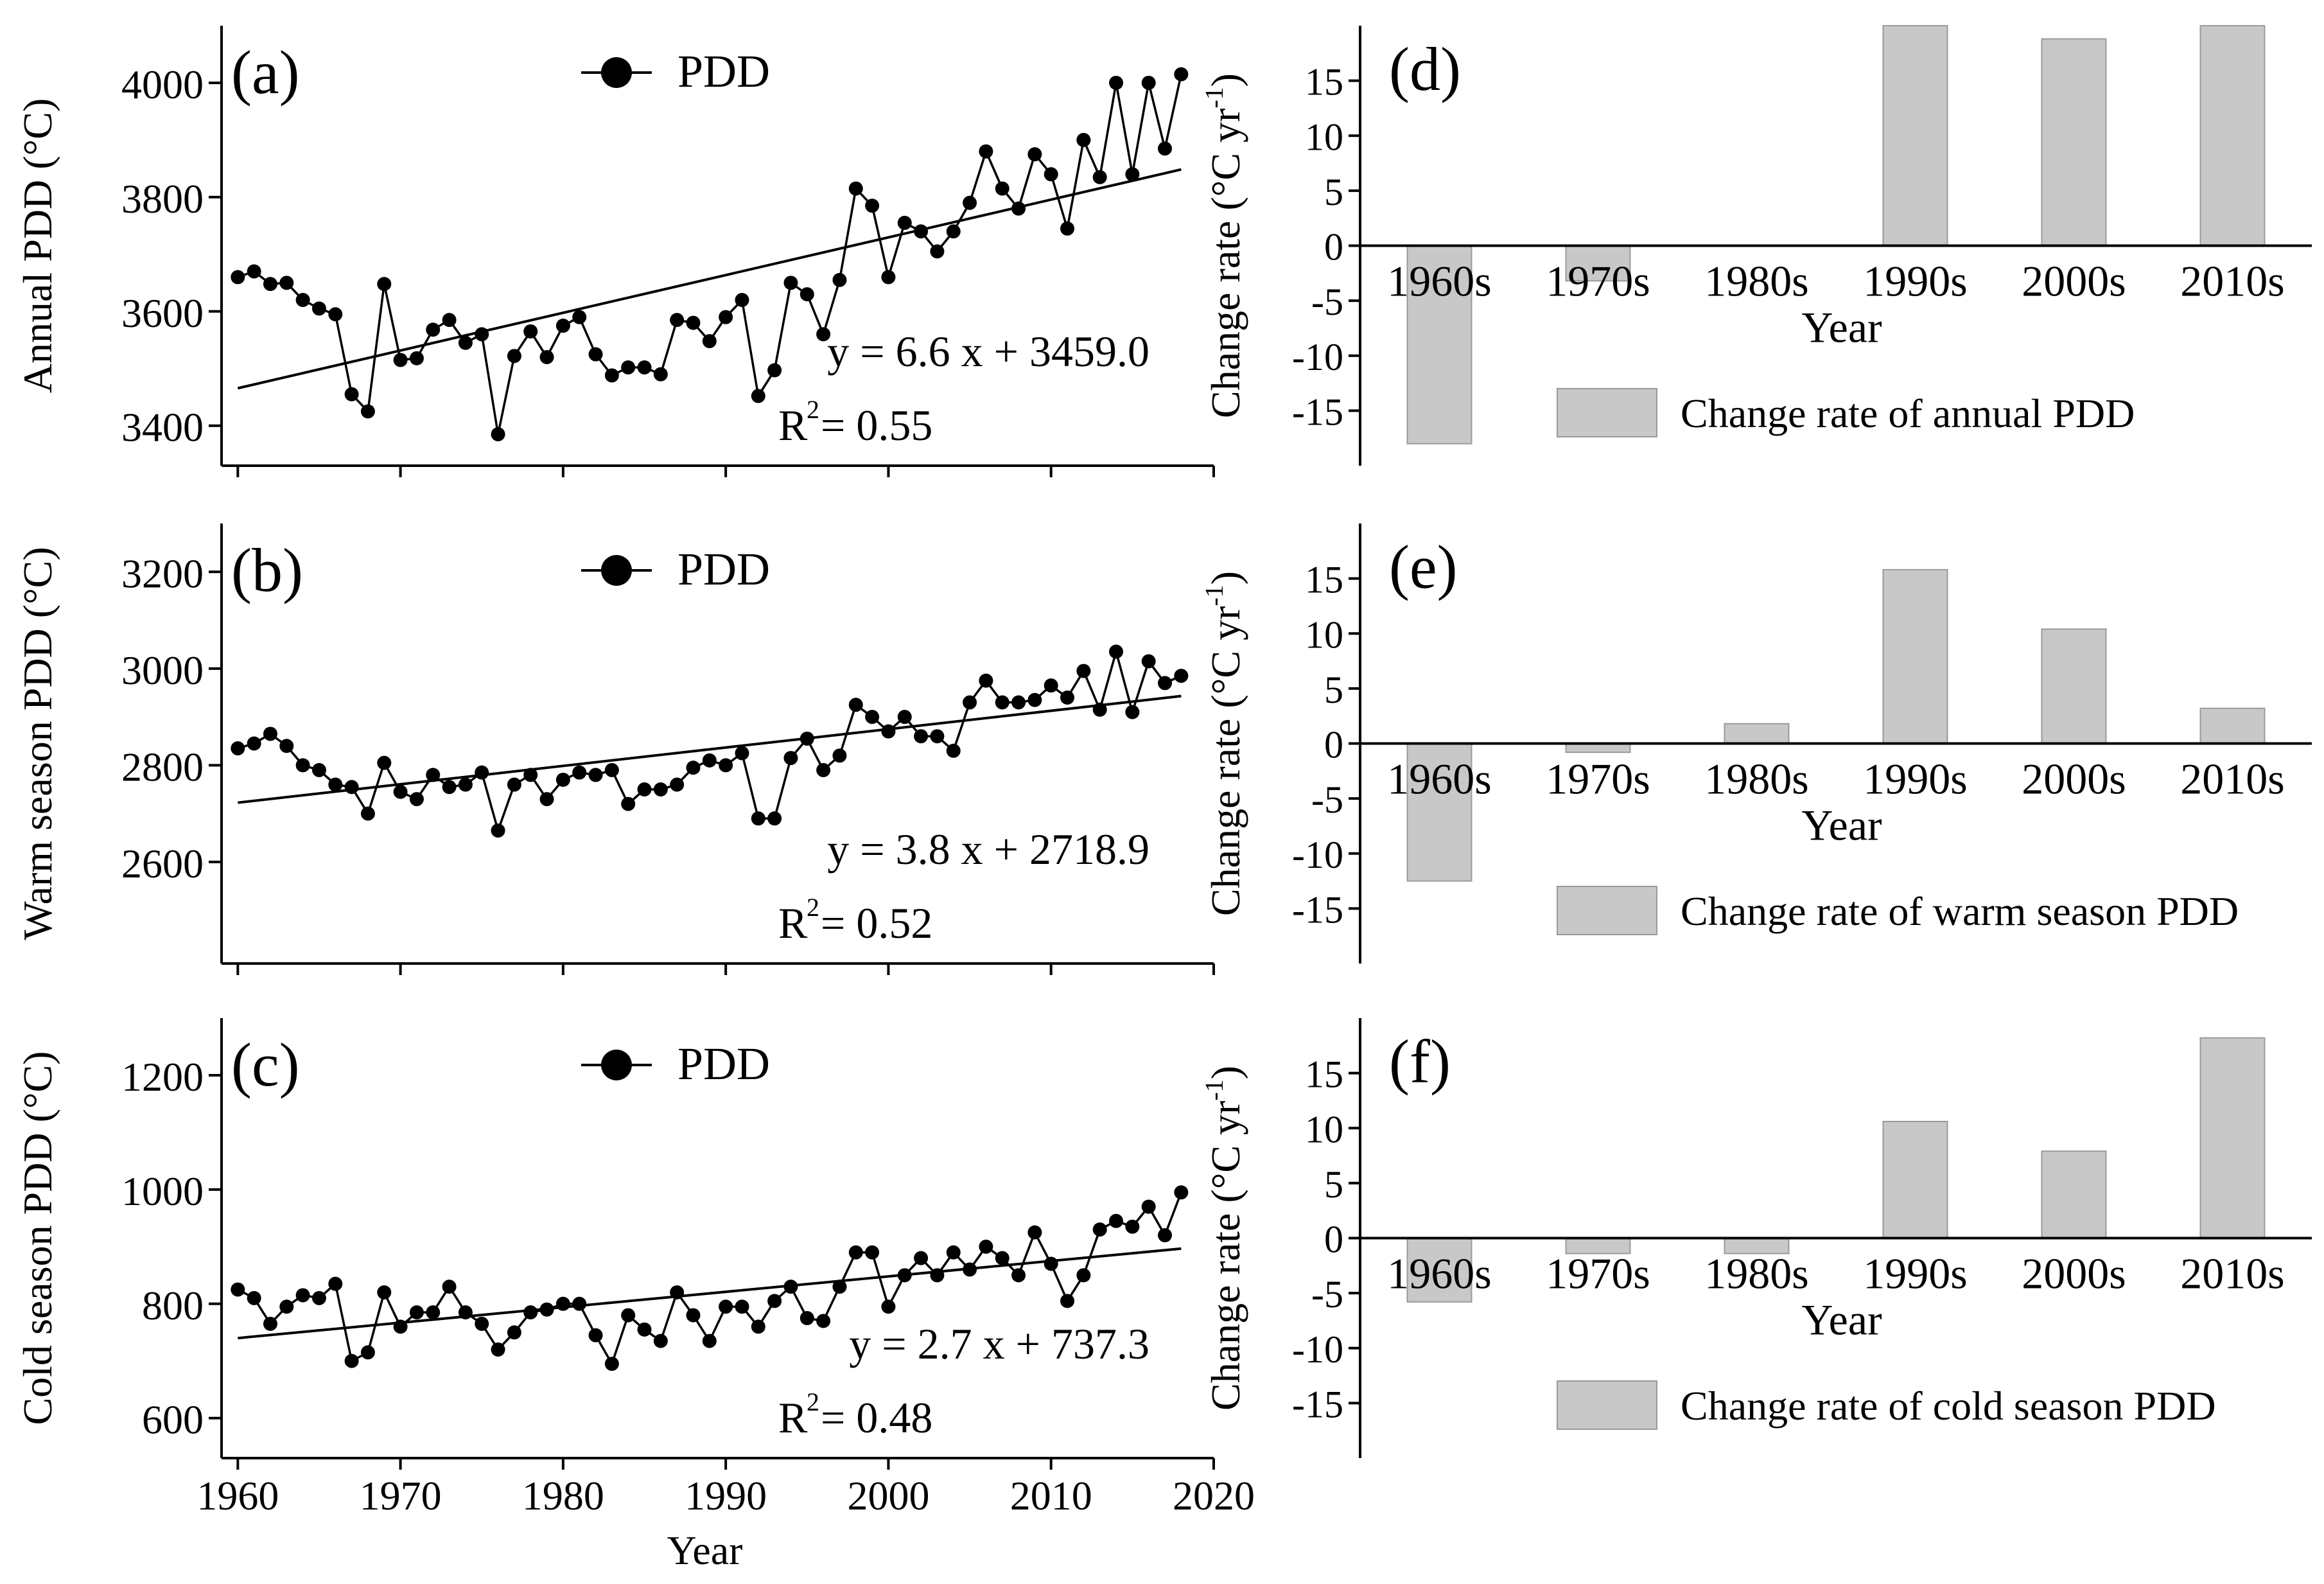 The width and height of the screenshot is (2324, 1584). What do you see at coordinates (1949, 1406) in the screenshot?
I see `legend-text-f: Change rate of cold season PDD` at bounding box center [1949, 1406].